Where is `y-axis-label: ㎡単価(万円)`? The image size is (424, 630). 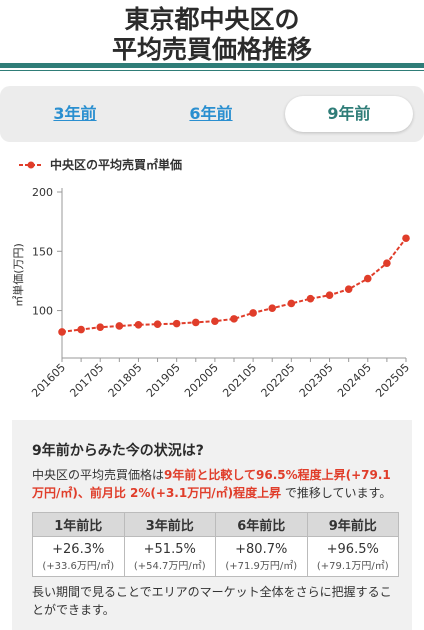
y-axis-label: ㎡単価(万円) is located at coordinates (18, 275).